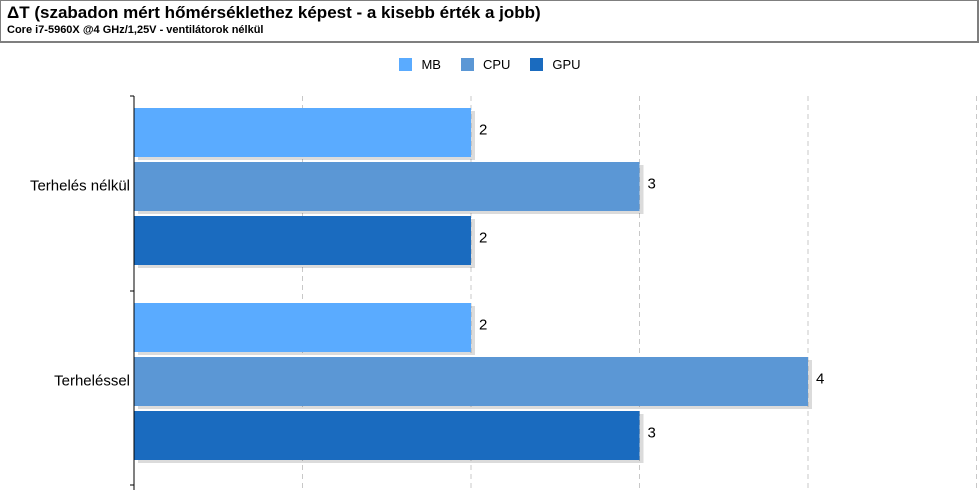 Image resolution: width=980 pixels, height=490 pixels. I want to click on legend-label-mb: MB, so click(431, 64).